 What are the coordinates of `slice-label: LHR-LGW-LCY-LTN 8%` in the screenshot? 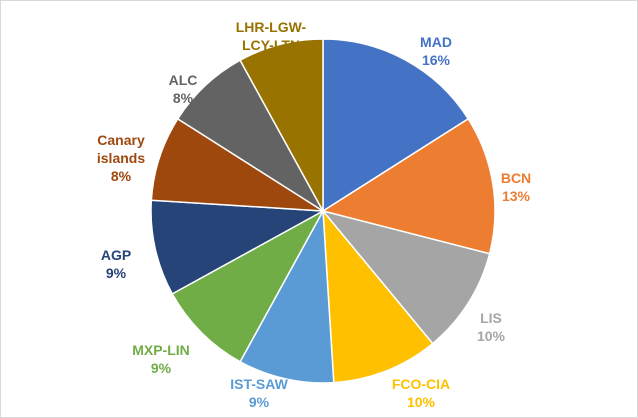 It's located at (271, 45).